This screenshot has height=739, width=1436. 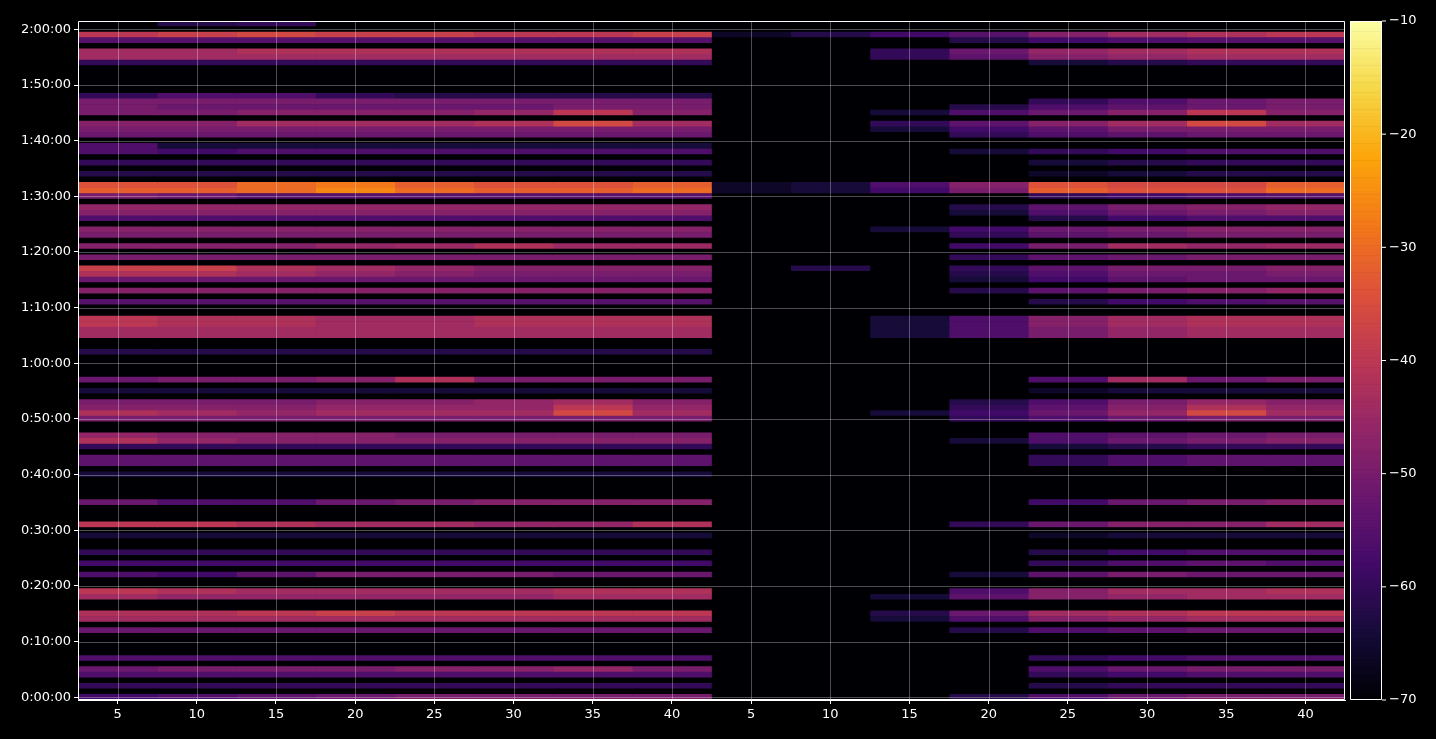 I want to click on color-bar-label: −20, so click(x=1403, y=133).